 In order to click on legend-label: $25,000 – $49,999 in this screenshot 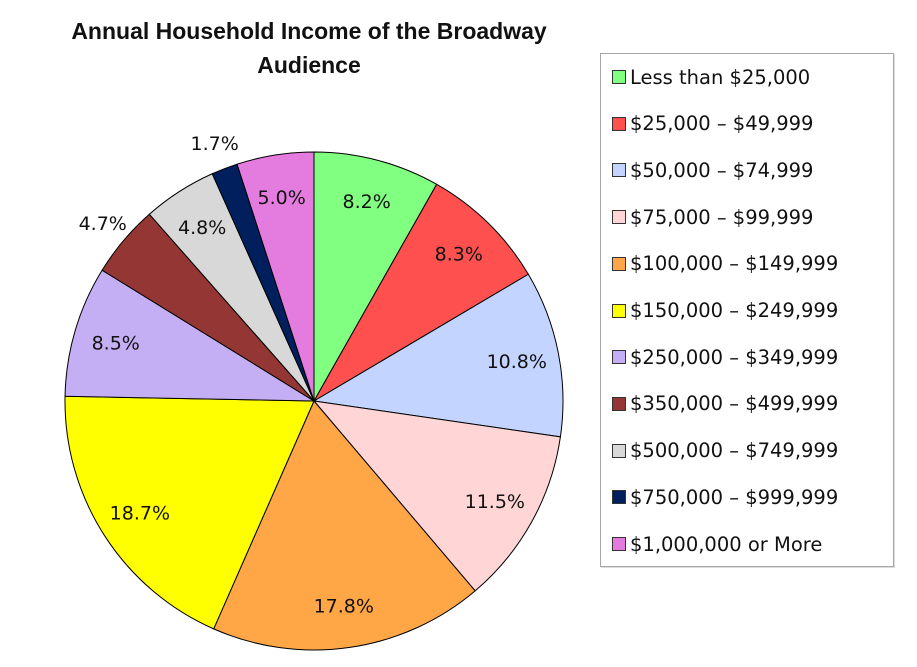, I will do `click(722, 124)`.